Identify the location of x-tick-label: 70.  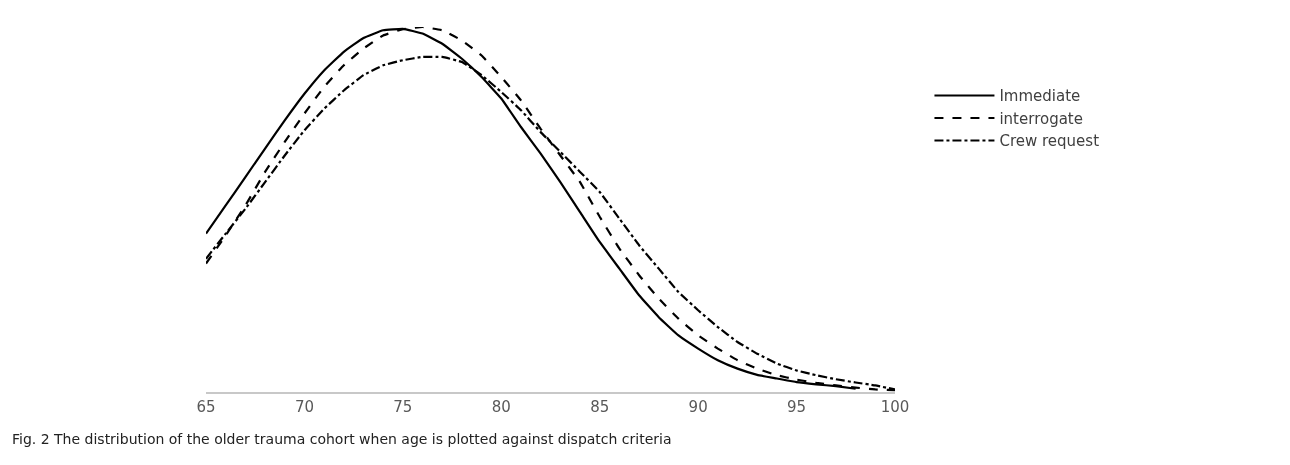
(304, 406).